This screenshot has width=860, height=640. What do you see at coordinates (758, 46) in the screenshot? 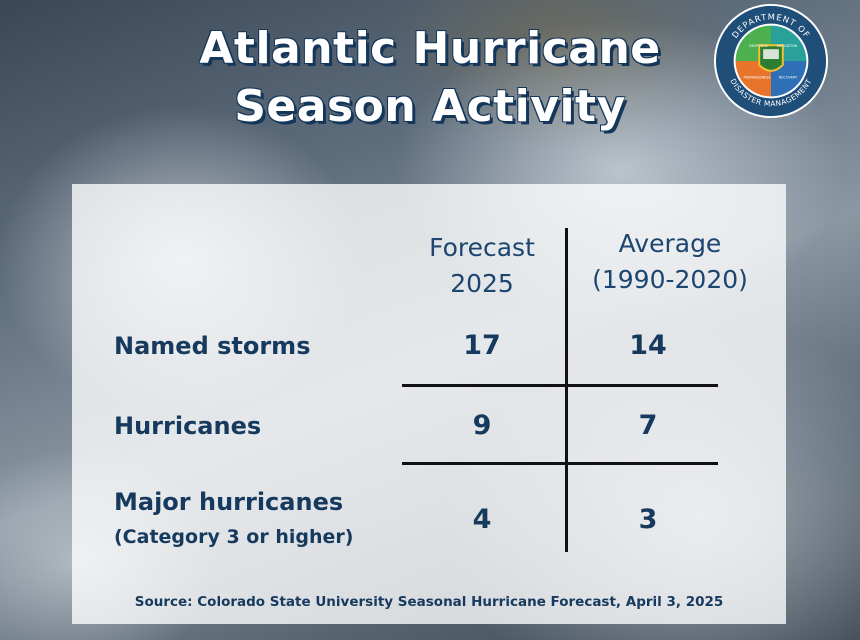
I see `logo-quadrant-response: RESPONSE` at bounding box center [758, 46].